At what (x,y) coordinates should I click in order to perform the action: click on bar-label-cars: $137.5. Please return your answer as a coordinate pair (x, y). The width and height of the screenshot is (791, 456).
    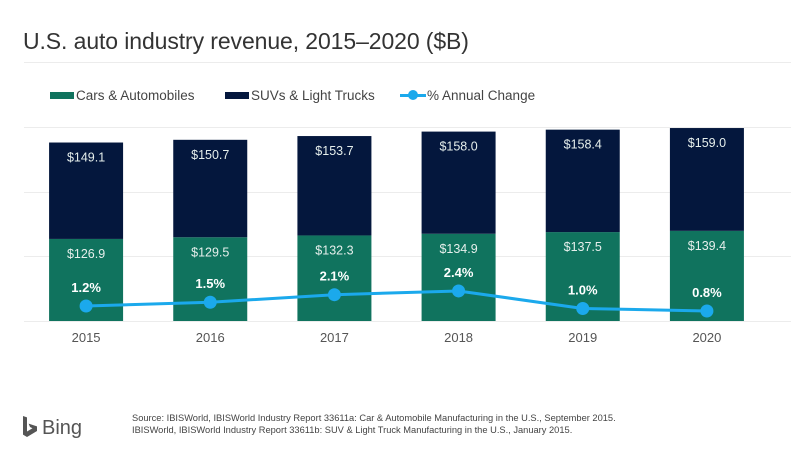
    Looking at the image, I should click on (583, 247).